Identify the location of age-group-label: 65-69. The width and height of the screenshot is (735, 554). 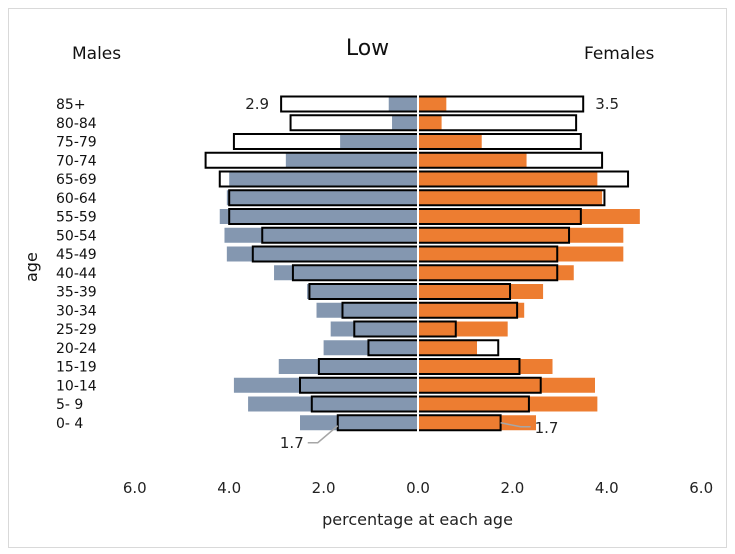
(76, 180).